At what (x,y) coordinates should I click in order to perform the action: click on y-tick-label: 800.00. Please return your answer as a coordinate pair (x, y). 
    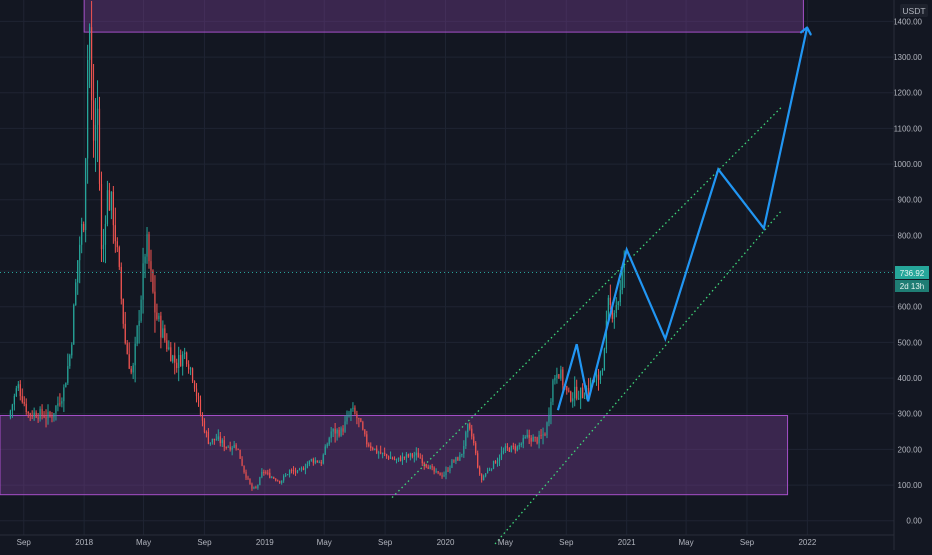
    Looking at the image, I should click on (910, 235).